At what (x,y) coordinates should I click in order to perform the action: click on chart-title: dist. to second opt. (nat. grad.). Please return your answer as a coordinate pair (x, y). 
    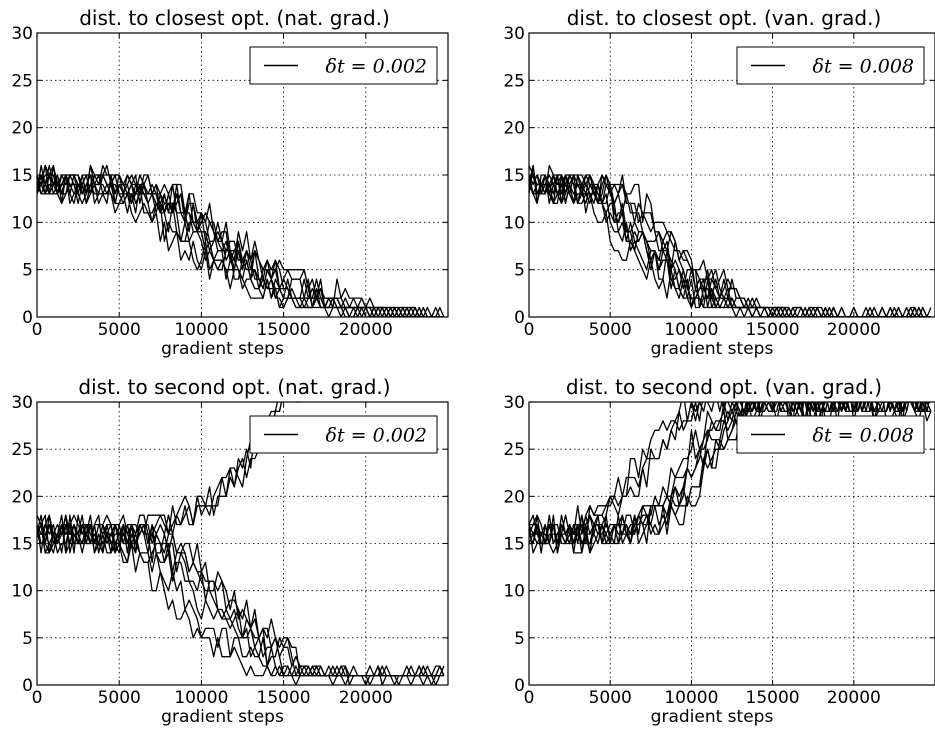
    Looking at the image, I should click on (234, 387).